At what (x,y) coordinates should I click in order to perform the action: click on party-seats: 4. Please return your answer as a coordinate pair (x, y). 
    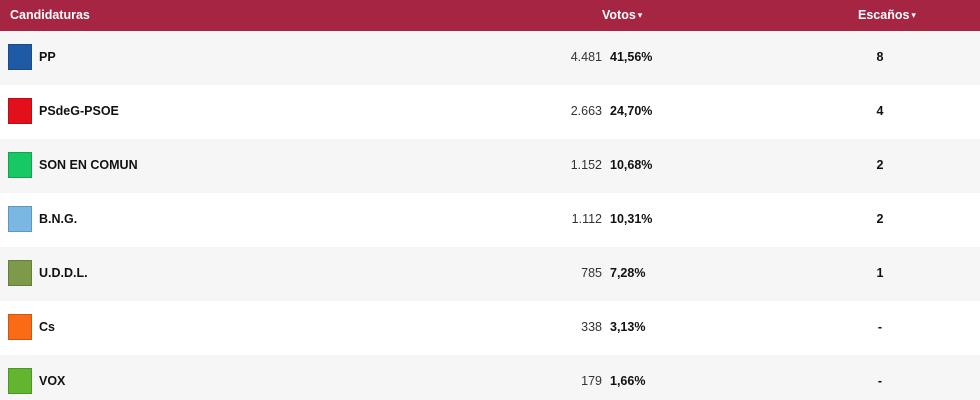
    Looking at the image, I should click on (880, 111).